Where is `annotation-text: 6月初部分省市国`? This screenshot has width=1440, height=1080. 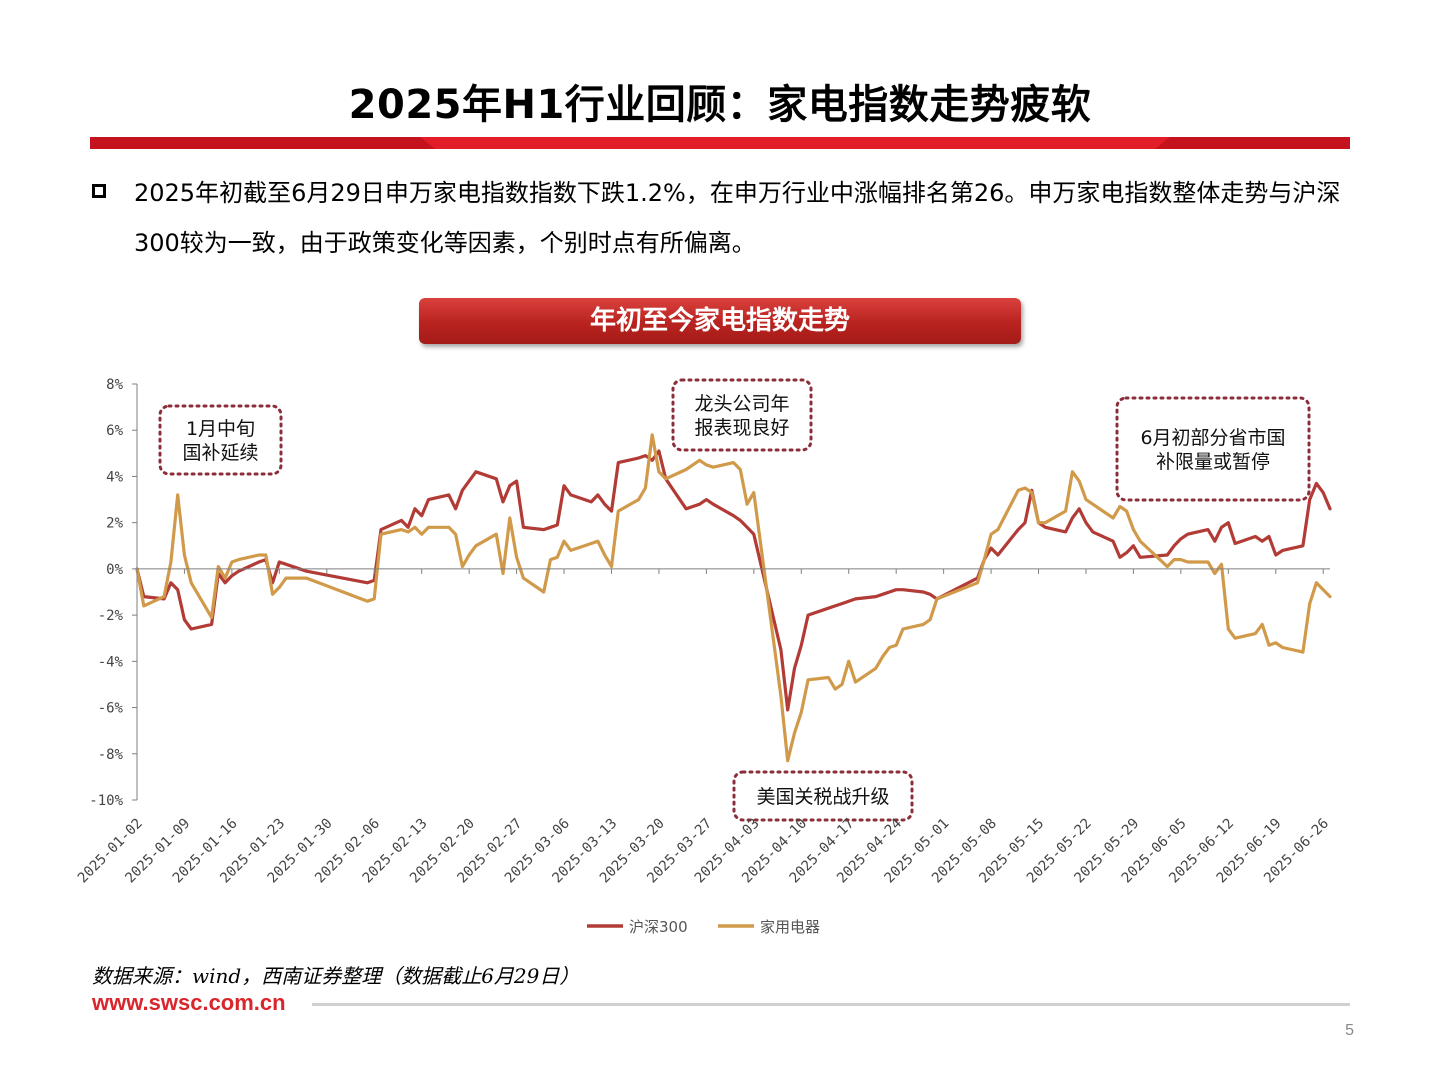
annotation-text: 6月初部分省市国 is located at coordinates (1212, 438).